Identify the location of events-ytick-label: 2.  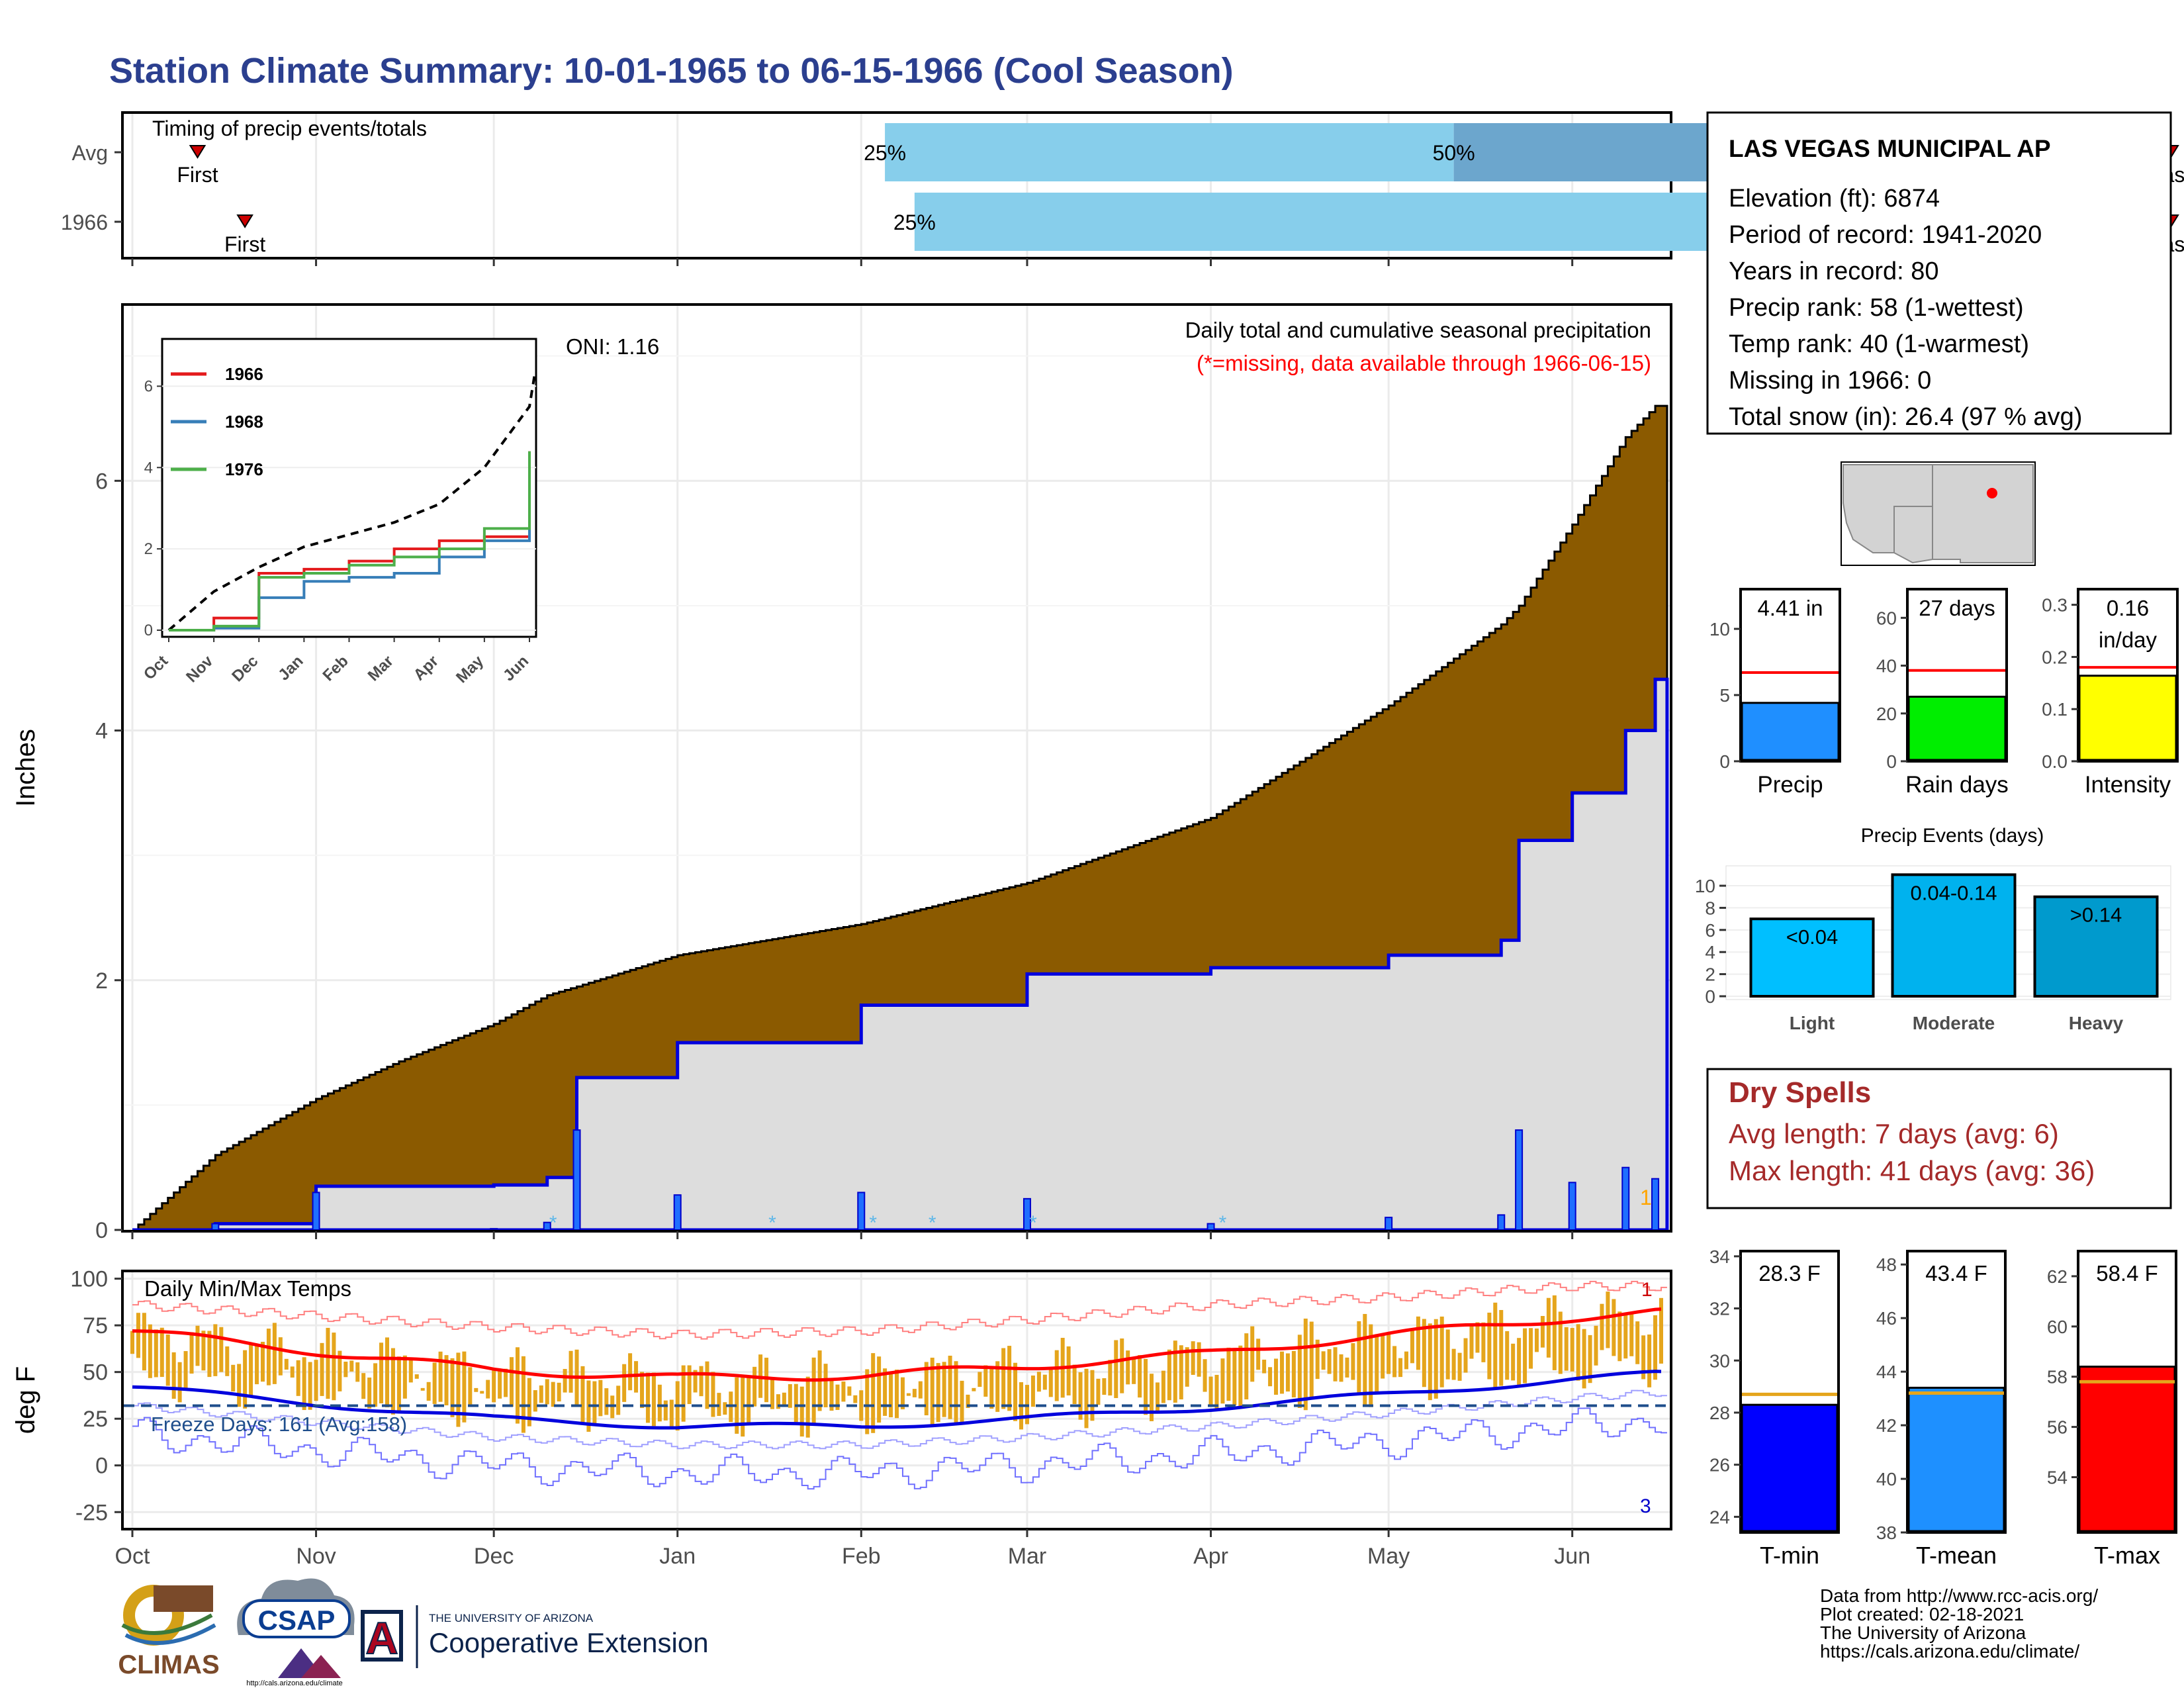
(1710, 974).